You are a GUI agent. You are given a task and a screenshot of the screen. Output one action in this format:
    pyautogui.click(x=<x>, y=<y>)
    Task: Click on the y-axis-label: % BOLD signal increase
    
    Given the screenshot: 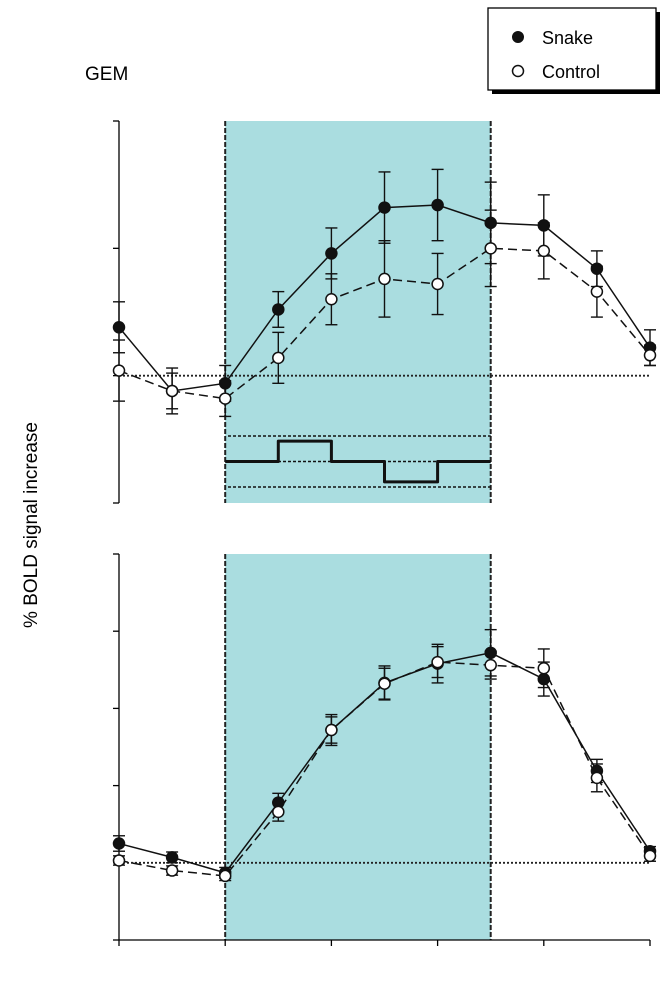 What is the action you would take?
    pyautogui.click(x=31, y=525)
    